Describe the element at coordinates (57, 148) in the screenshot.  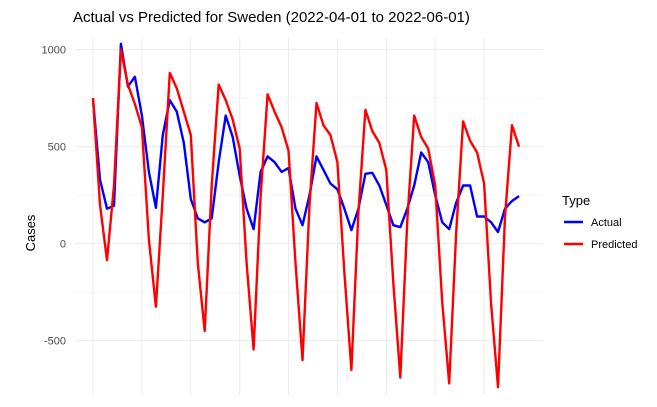
I see `y-tick-label: 500` at that location.